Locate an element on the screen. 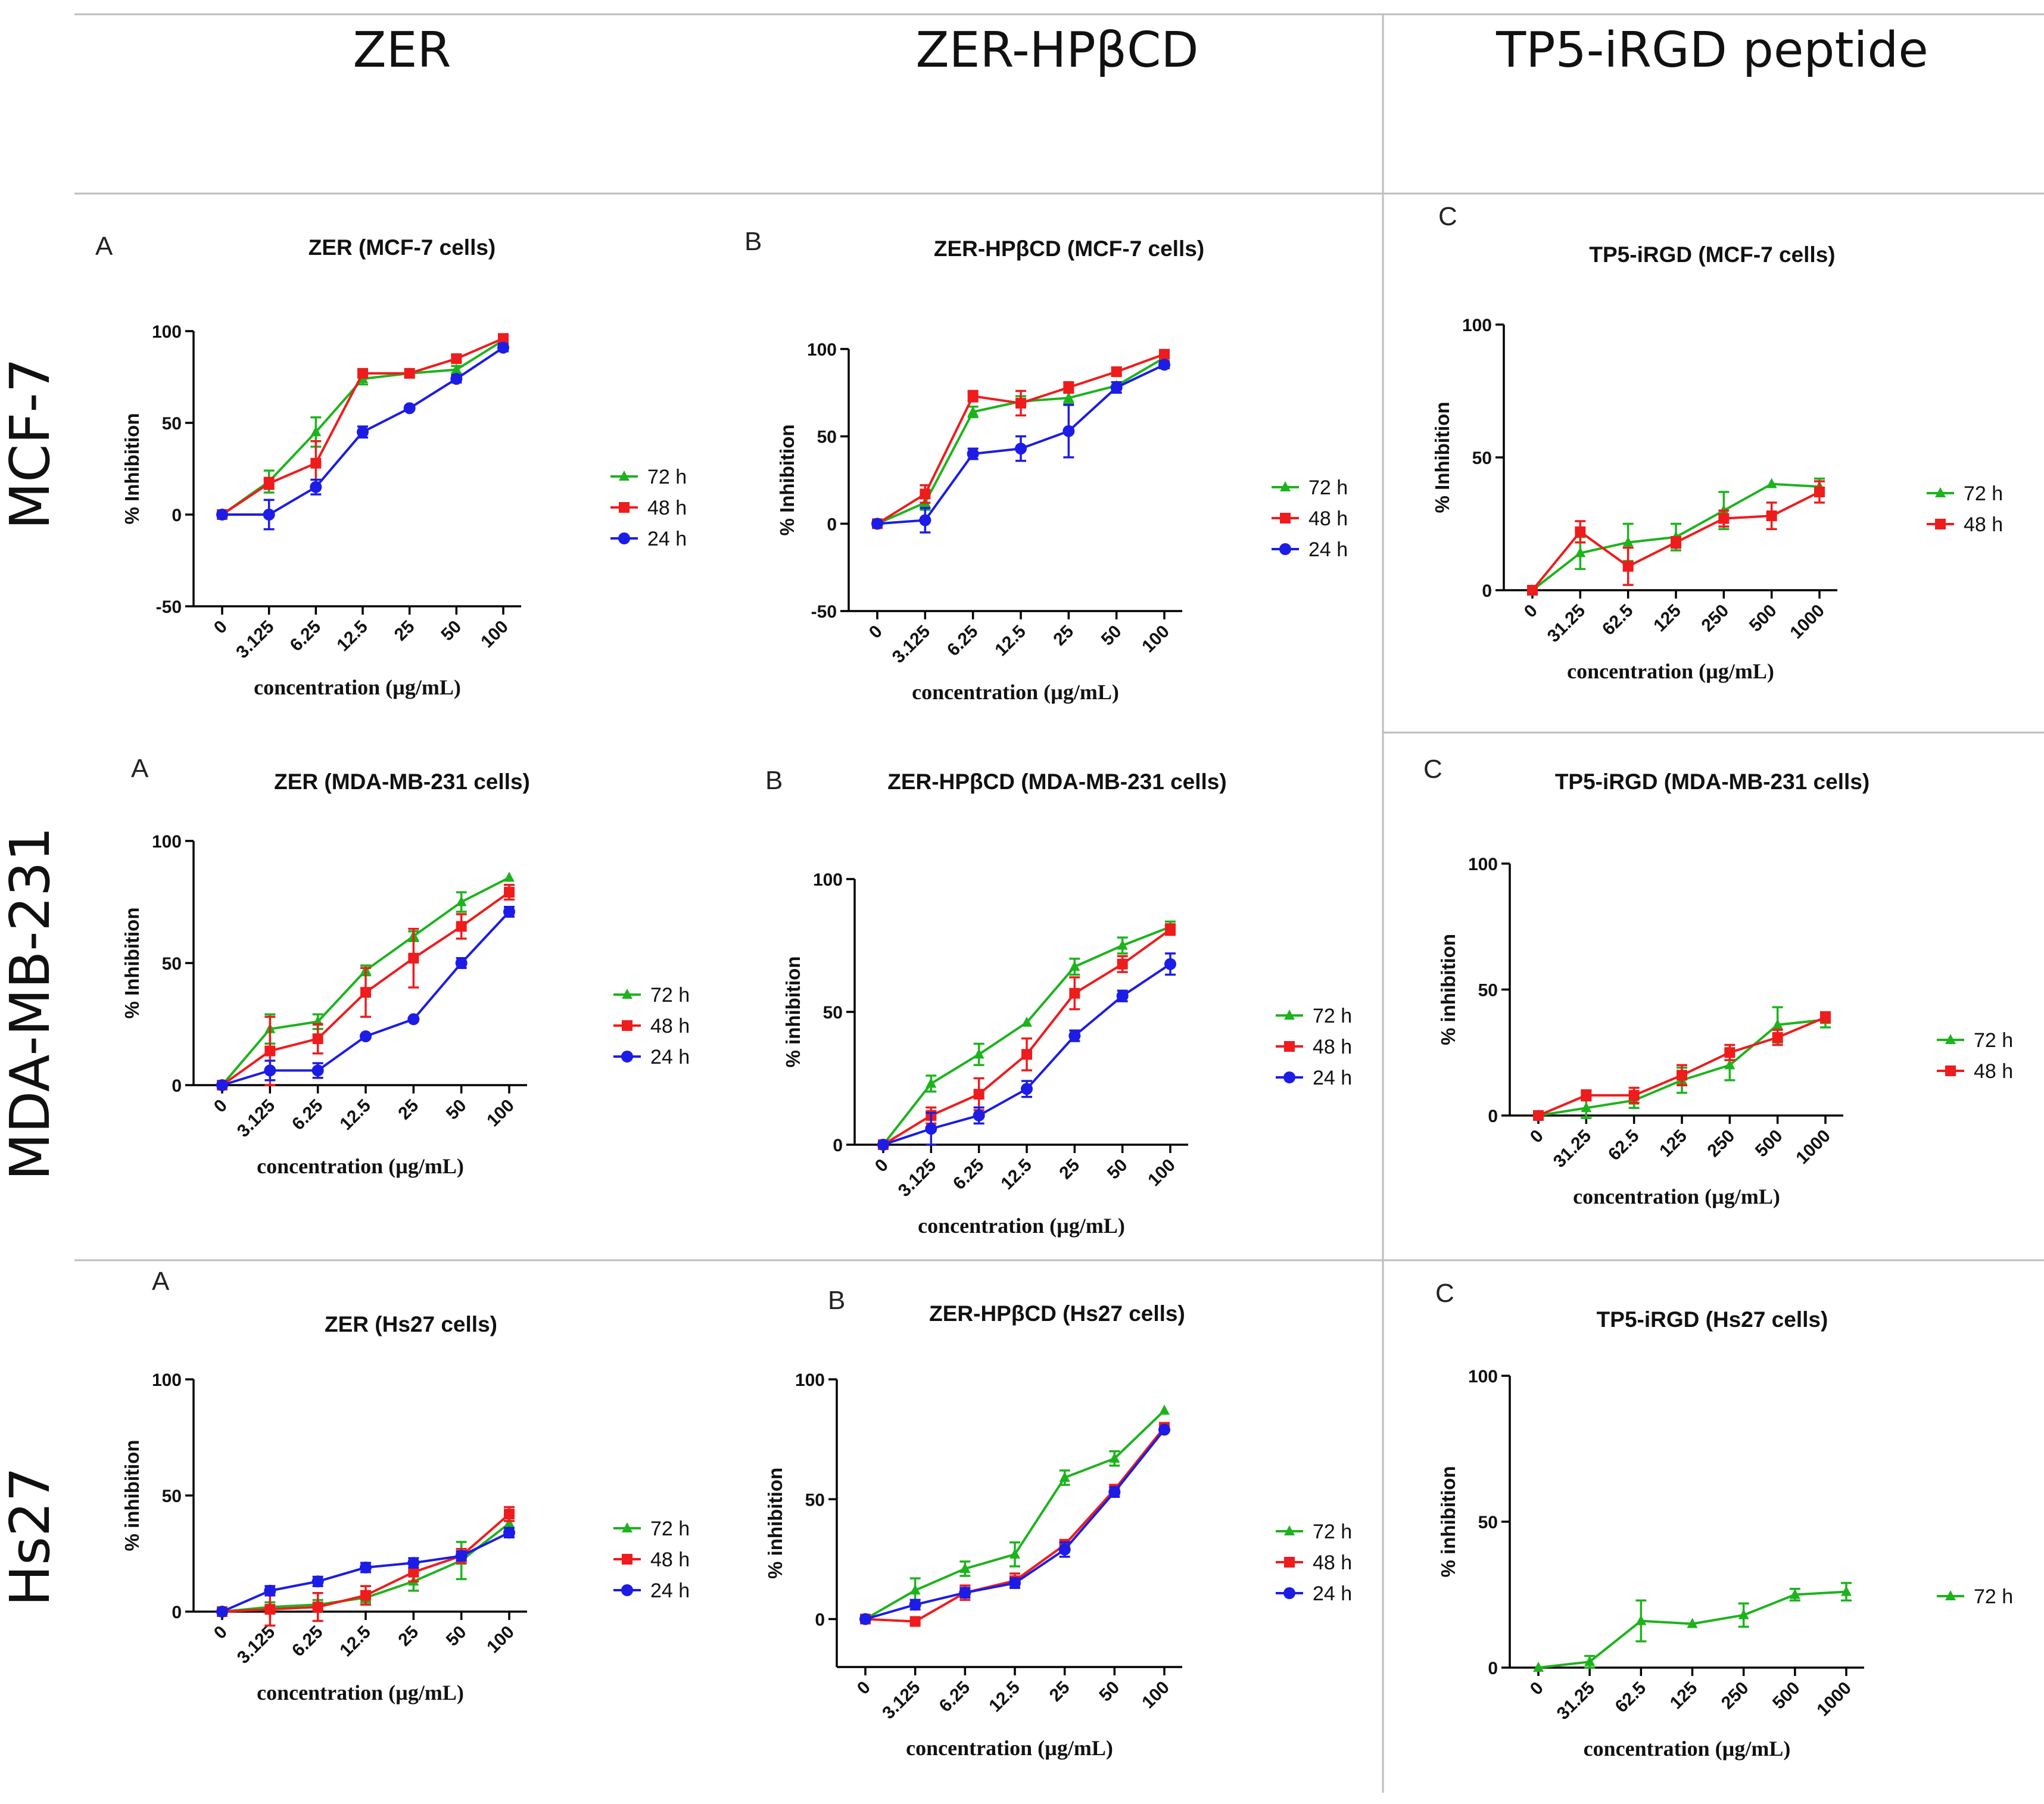  series-24h is located at coordinates (365, 1572).